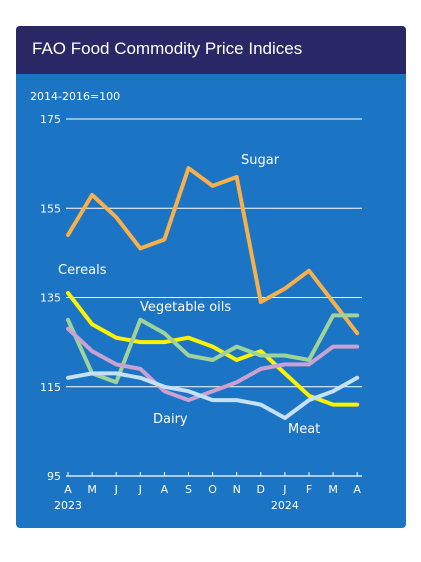  I want to click on y-tick-label: 95, so click(54, 476).